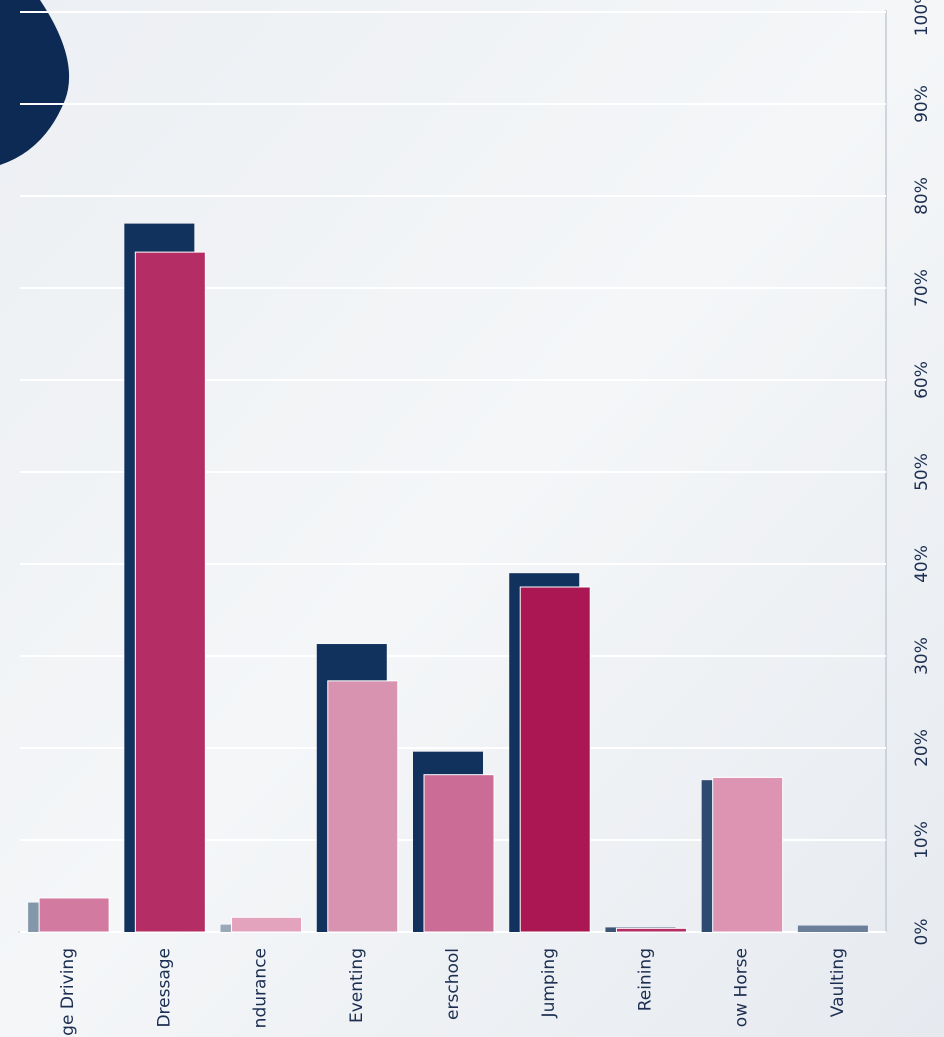 The image size is (944, 1037). I want to click on y-tick-label: 50%, so click(922, 472).